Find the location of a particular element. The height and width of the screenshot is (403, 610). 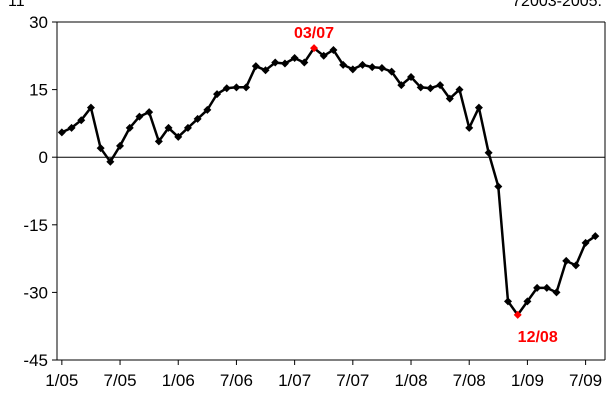

x-tick-label: 7/06 is located at coordinates (236, 380).